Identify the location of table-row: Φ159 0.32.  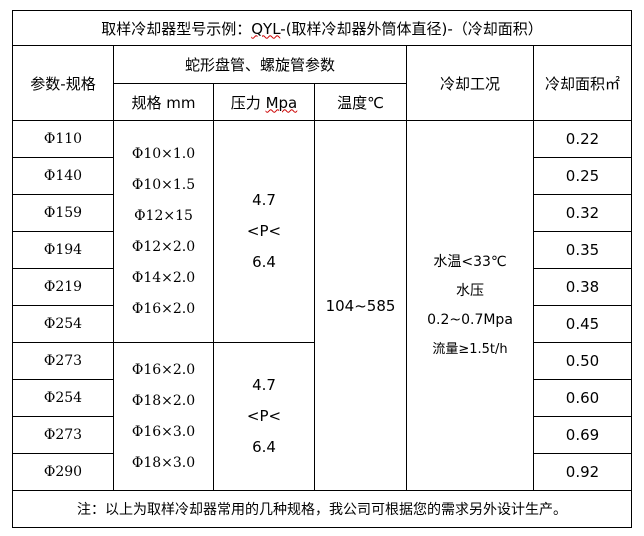
(322, 213).